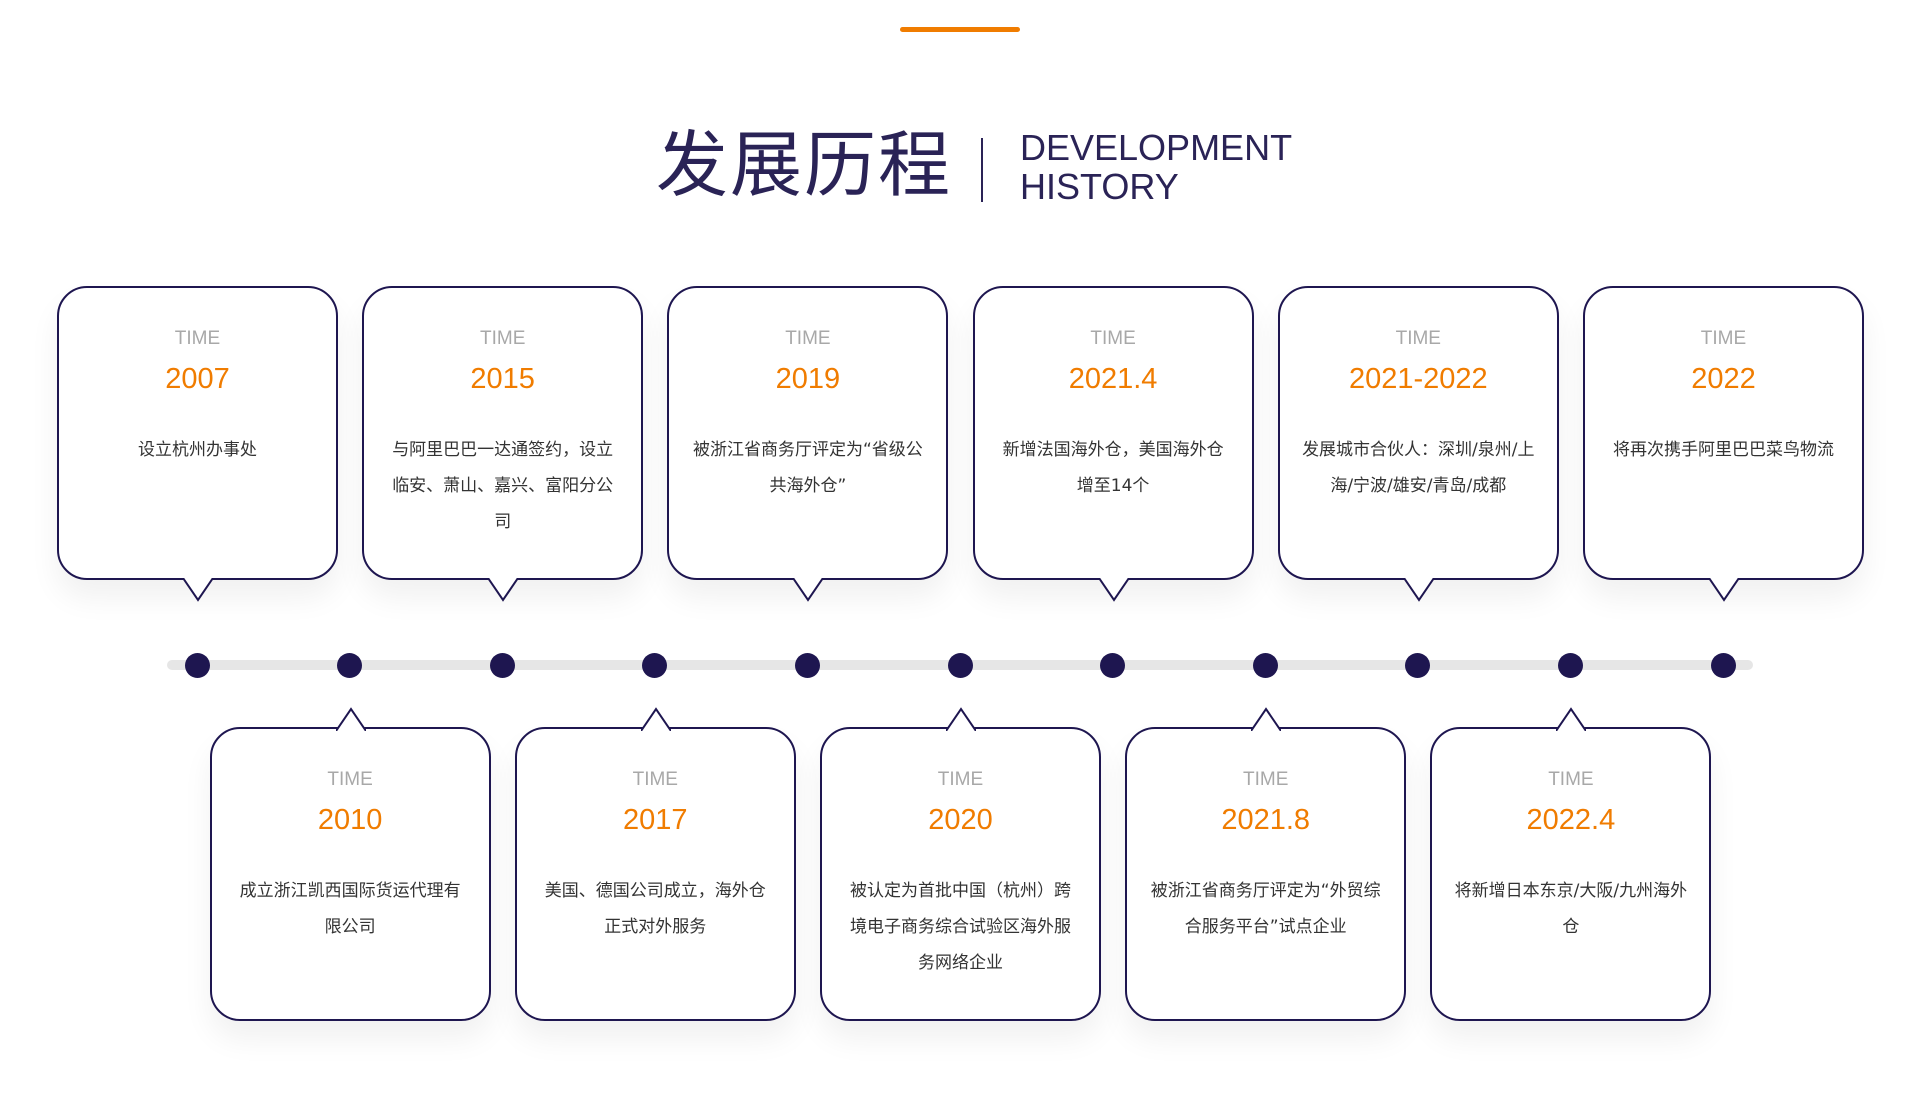  Describe the element at coordinates (808, 379) in the screenshot. I see `event-year: 2019` at that location.